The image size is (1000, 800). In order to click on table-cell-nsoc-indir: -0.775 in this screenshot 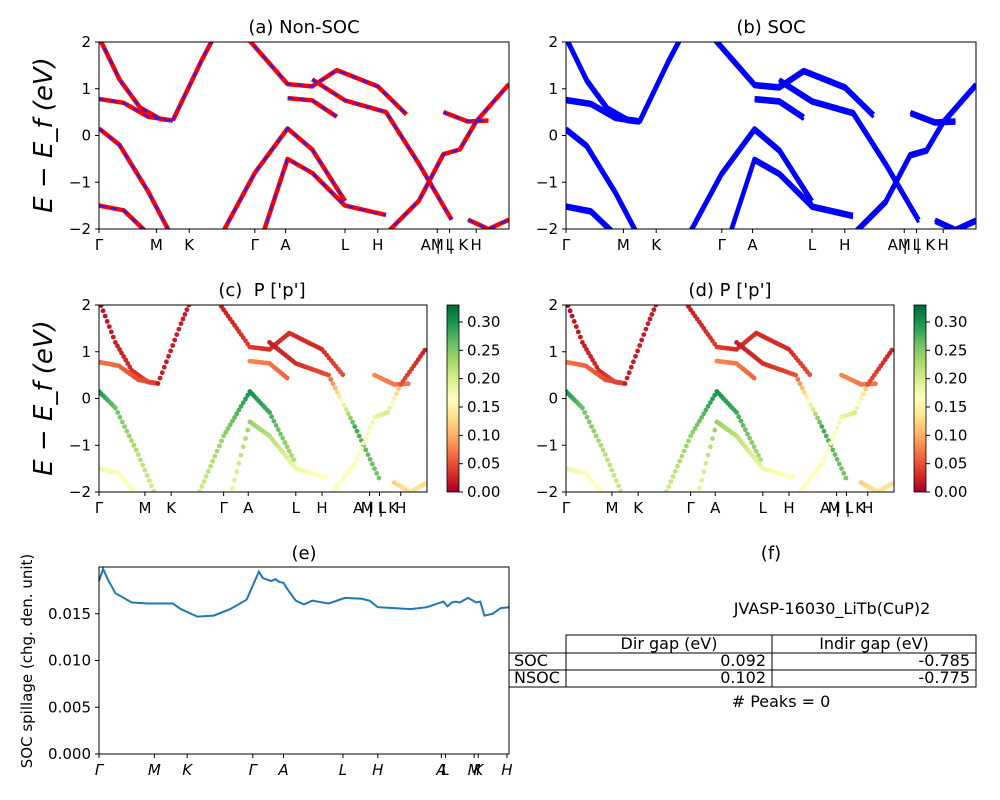, I will do `click(944, 677)`.